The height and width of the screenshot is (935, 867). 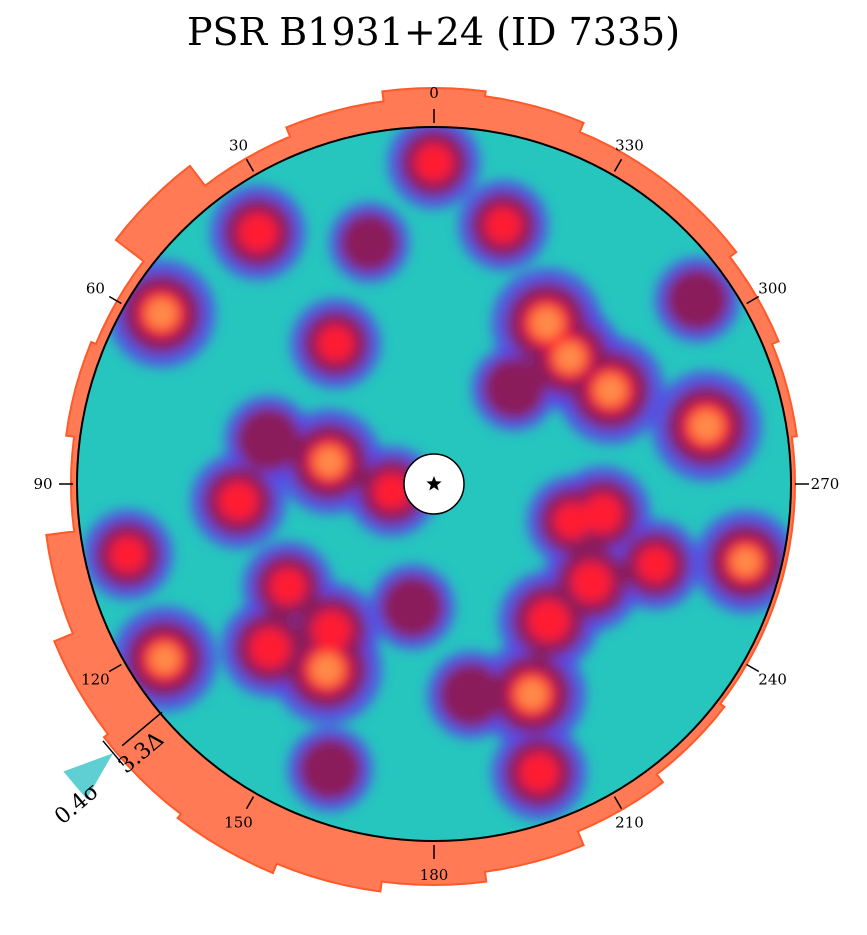 I want to click on angular-tick-label: 30, so click(x=238, y=145).